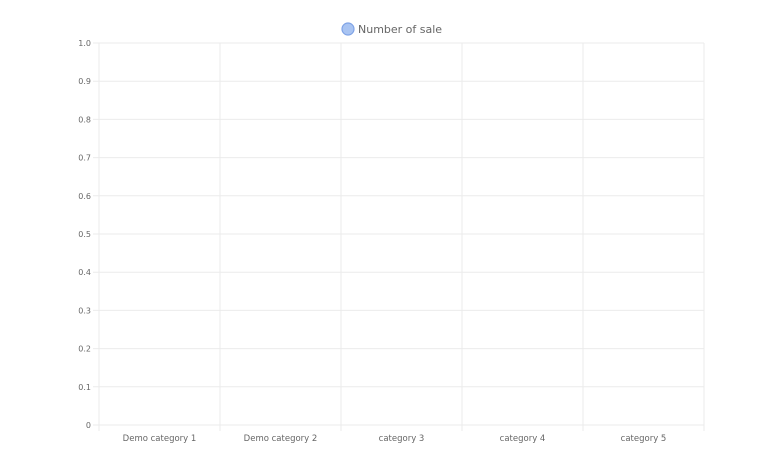 The image size is (782, 467). Describe the element at coordinates (84, 196) in the screenshot. I see `y-tick-label: 0.6` at that location.